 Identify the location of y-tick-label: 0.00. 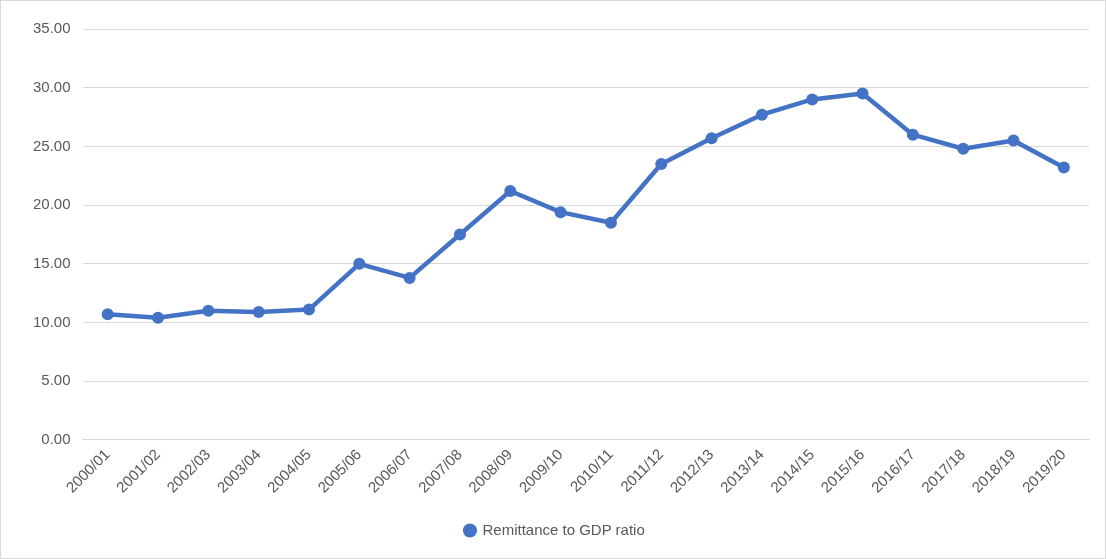
(56, 439).